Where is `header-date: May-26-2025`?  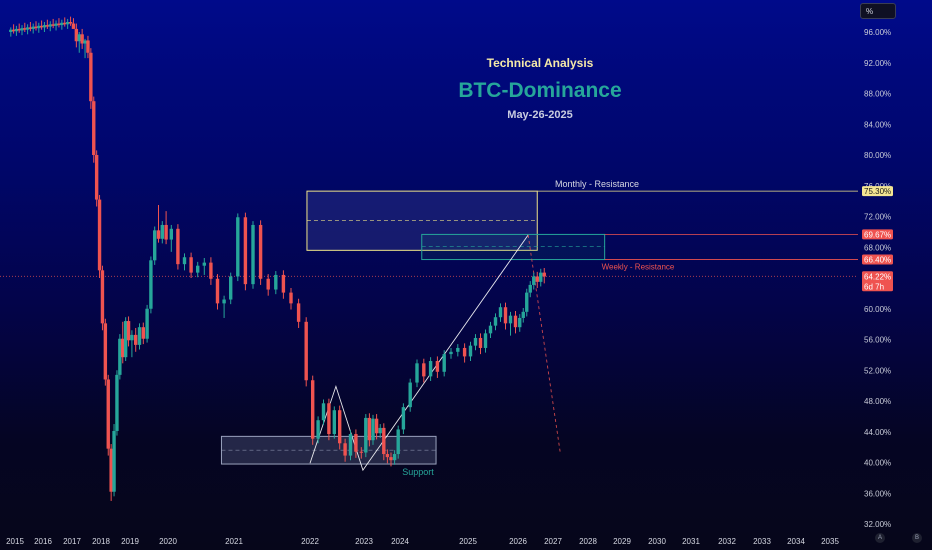 header-date: May-26-2025 is located at coordinates (540, 115).